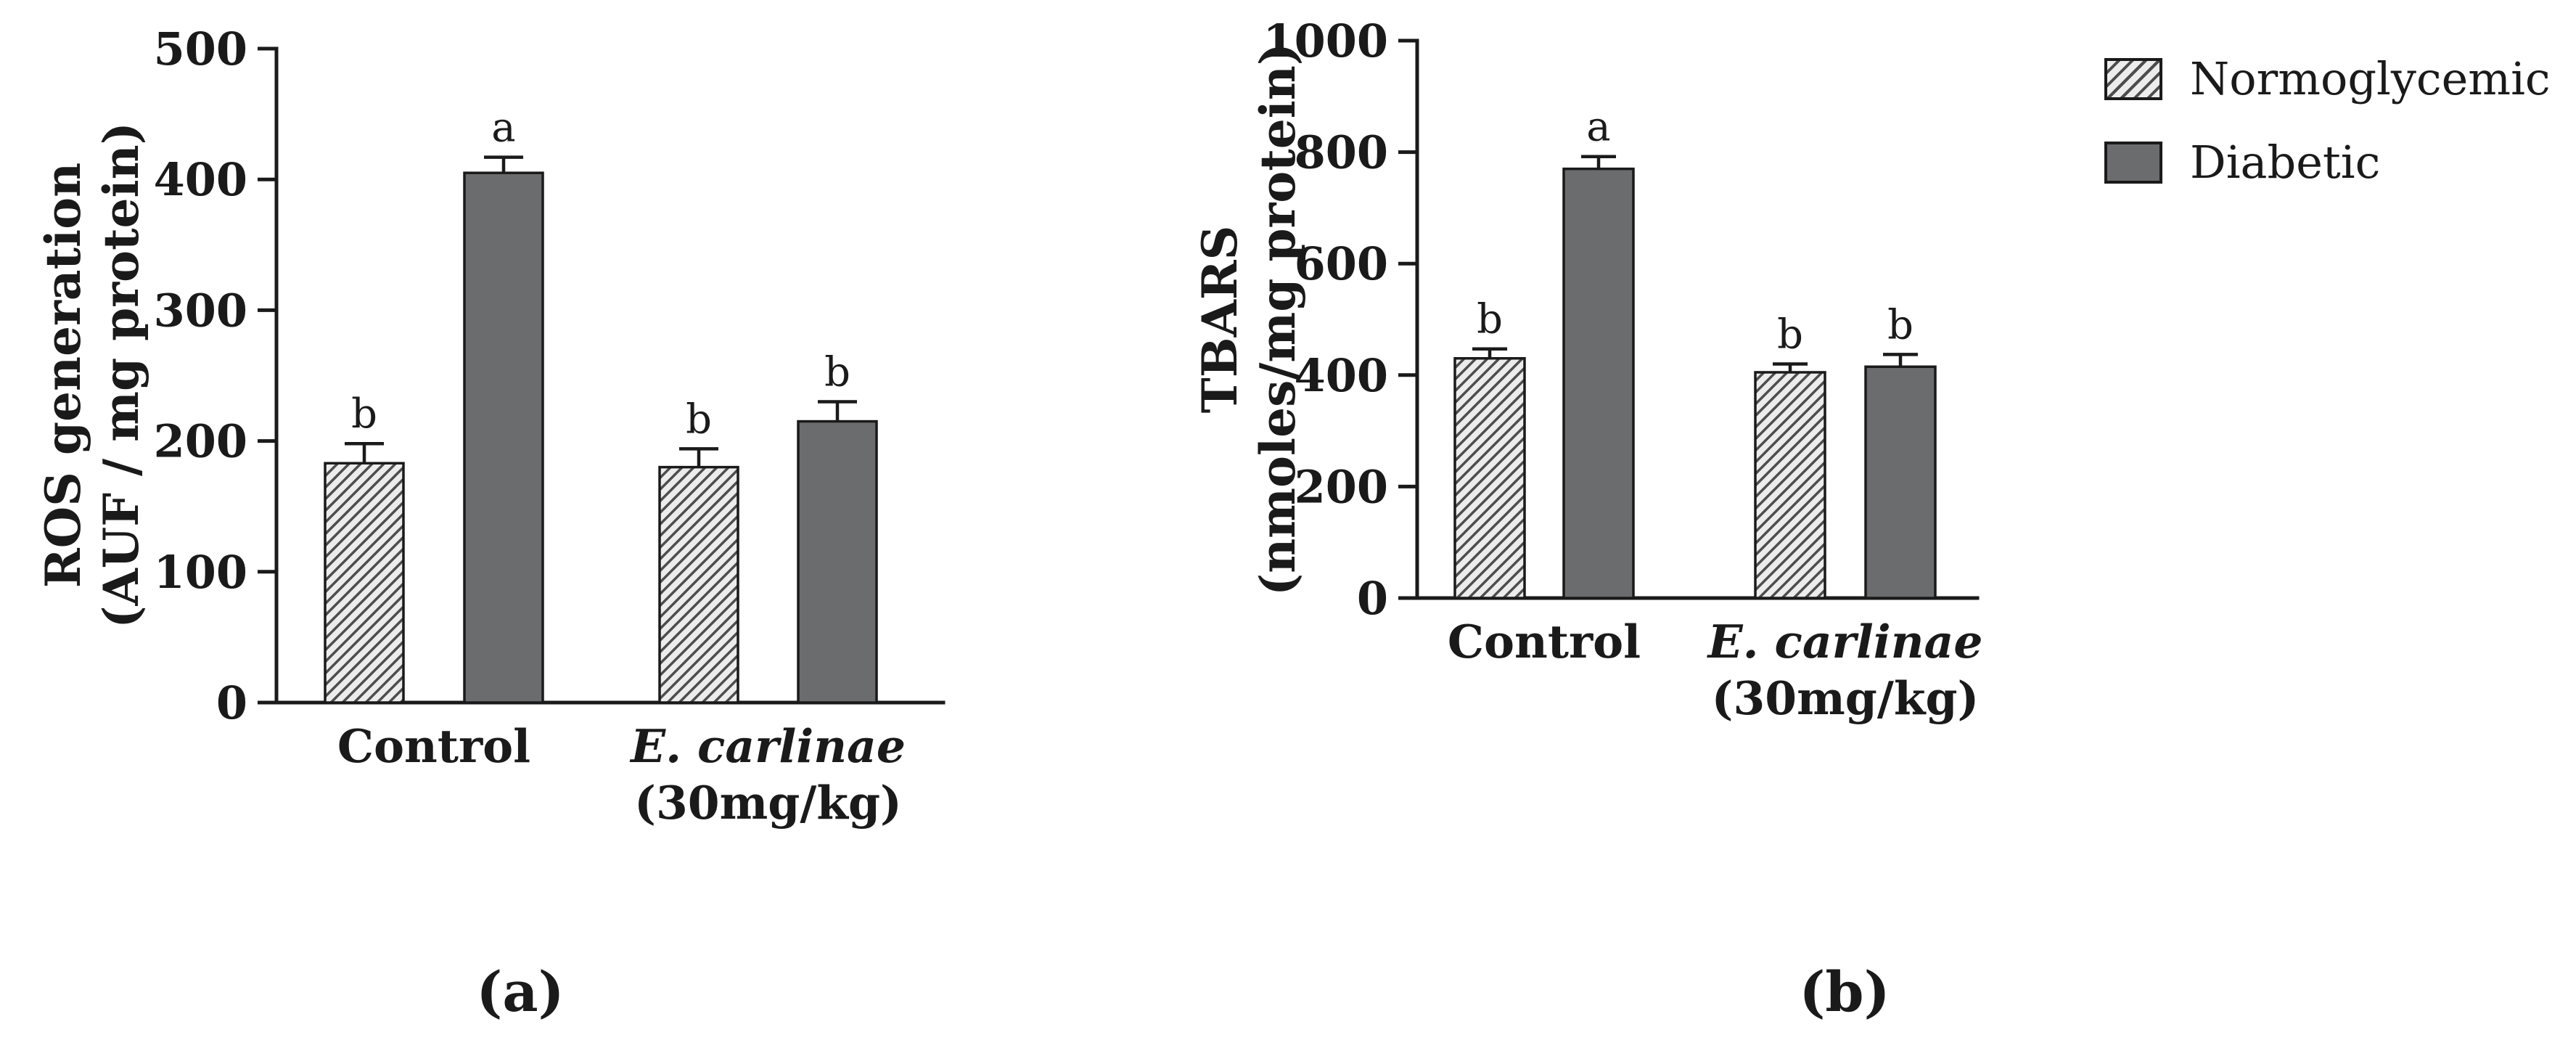 The image size is (2576, 1064). I want to click on panel-label-a: (a), so click(520, 991).